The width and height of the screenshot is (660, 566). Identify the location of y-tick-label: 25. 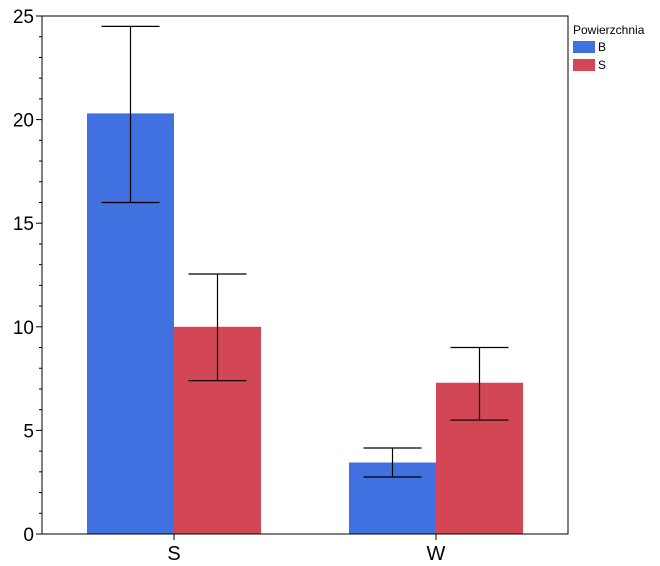
(23, 17).